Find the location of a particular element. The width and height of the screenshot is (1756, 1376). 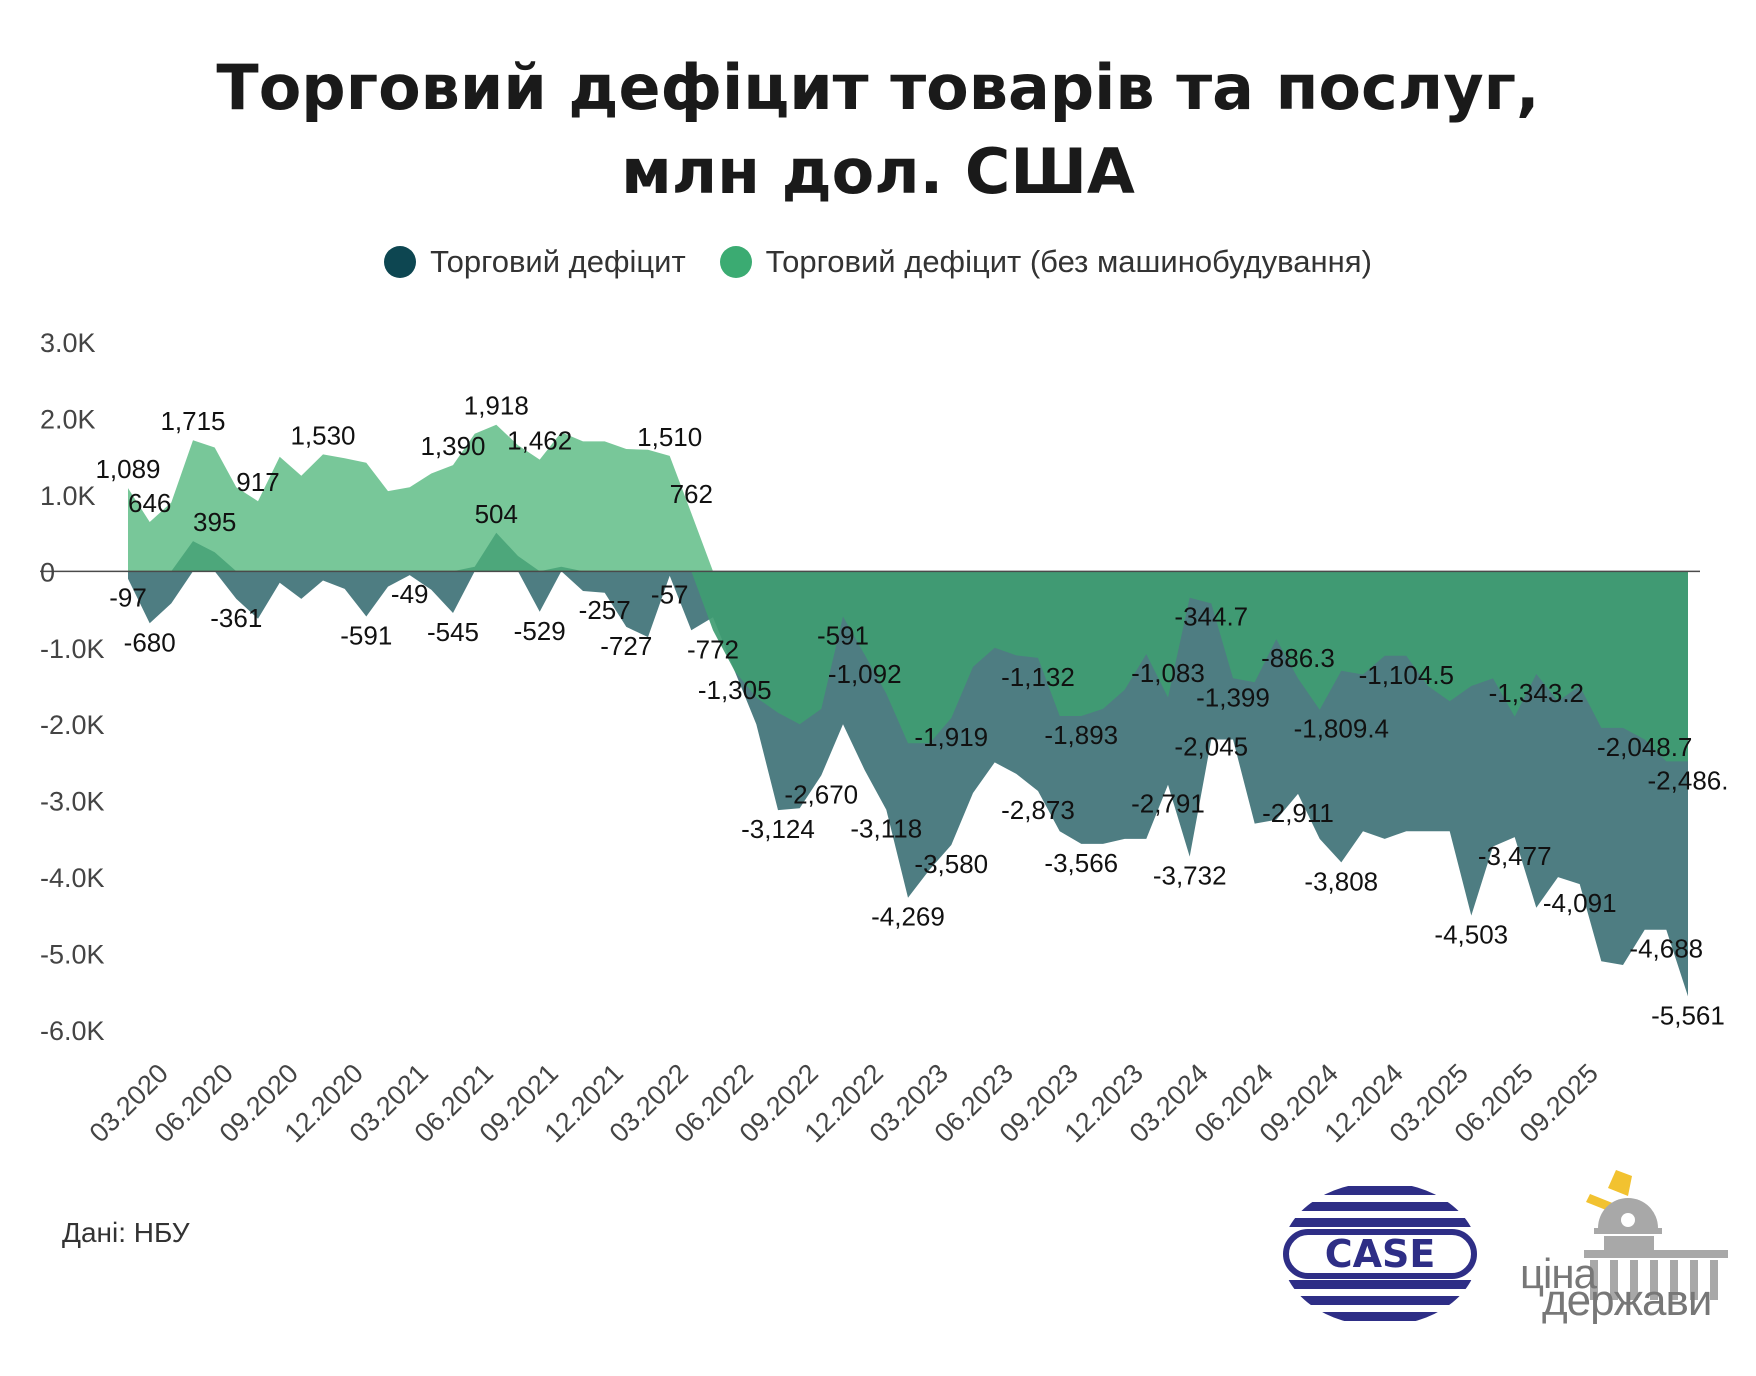

data-label: 1,462 is located at coordinates (539, 441).